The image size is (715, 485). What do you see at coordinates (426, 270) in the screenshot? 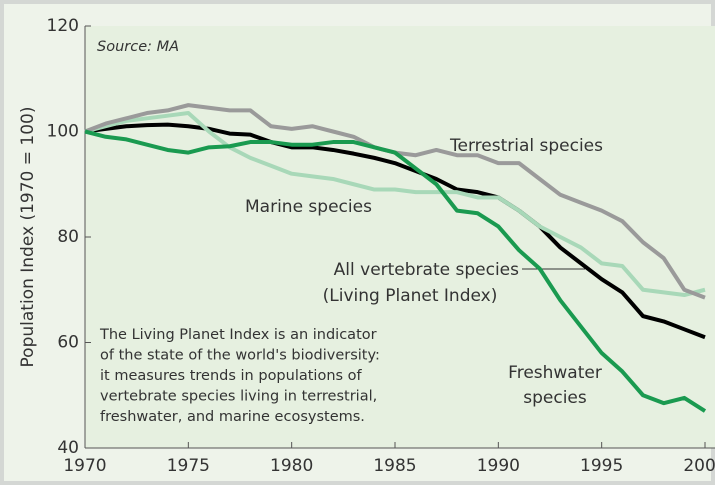
I see `series-label: All vertebrate species` at bounding box center [426, 270].